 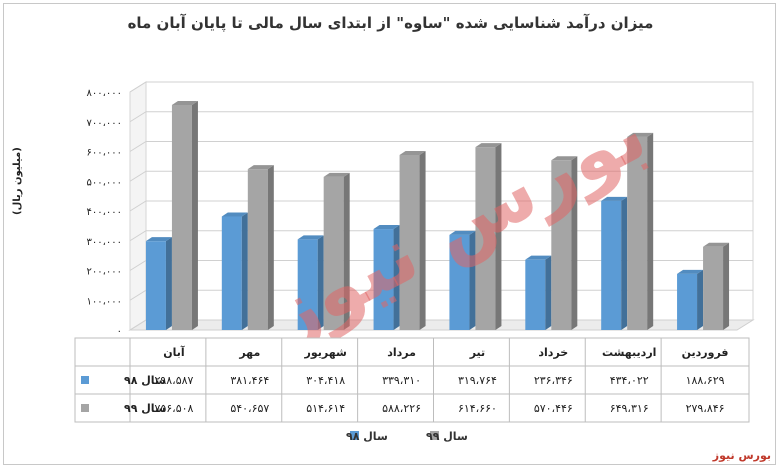 I want to click on data-label: ۵۷۰،۴۴۶, so click(x=553, y=408).